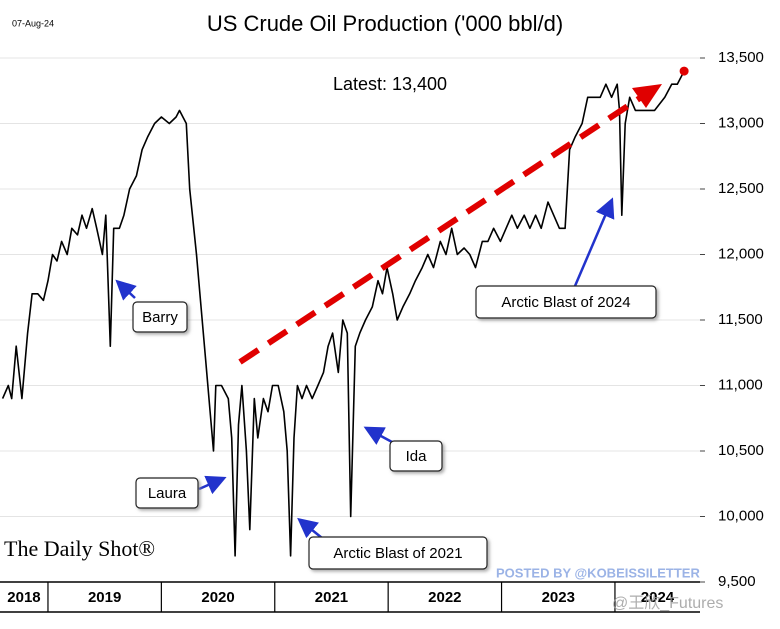  I want to click on y-tick-label: 12,000, so click(741, 253).